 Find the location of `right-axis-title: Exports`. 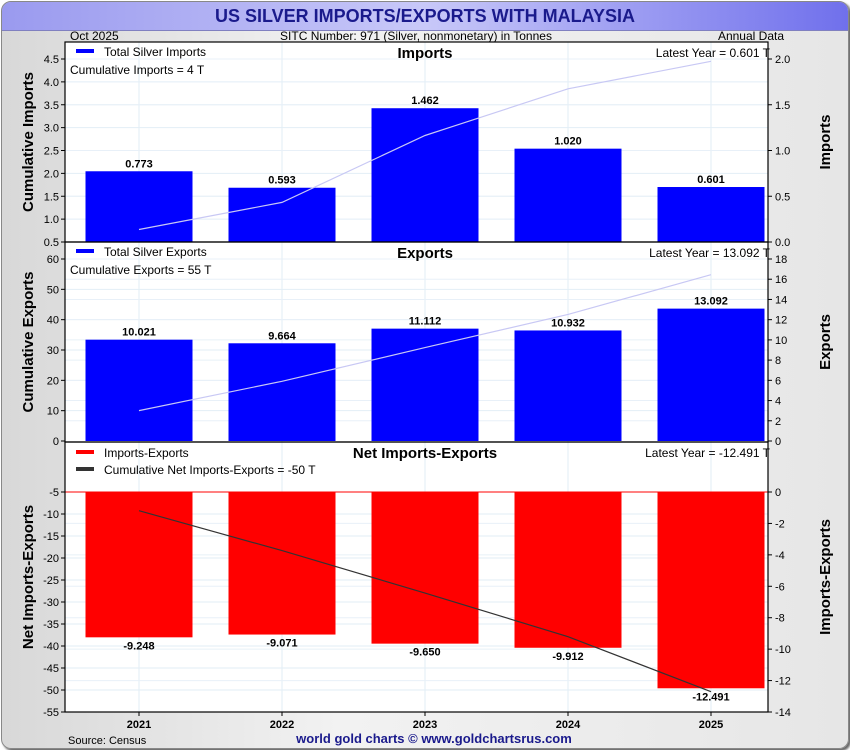

right-axis-title: Exports is located at coordinates (825, 342).